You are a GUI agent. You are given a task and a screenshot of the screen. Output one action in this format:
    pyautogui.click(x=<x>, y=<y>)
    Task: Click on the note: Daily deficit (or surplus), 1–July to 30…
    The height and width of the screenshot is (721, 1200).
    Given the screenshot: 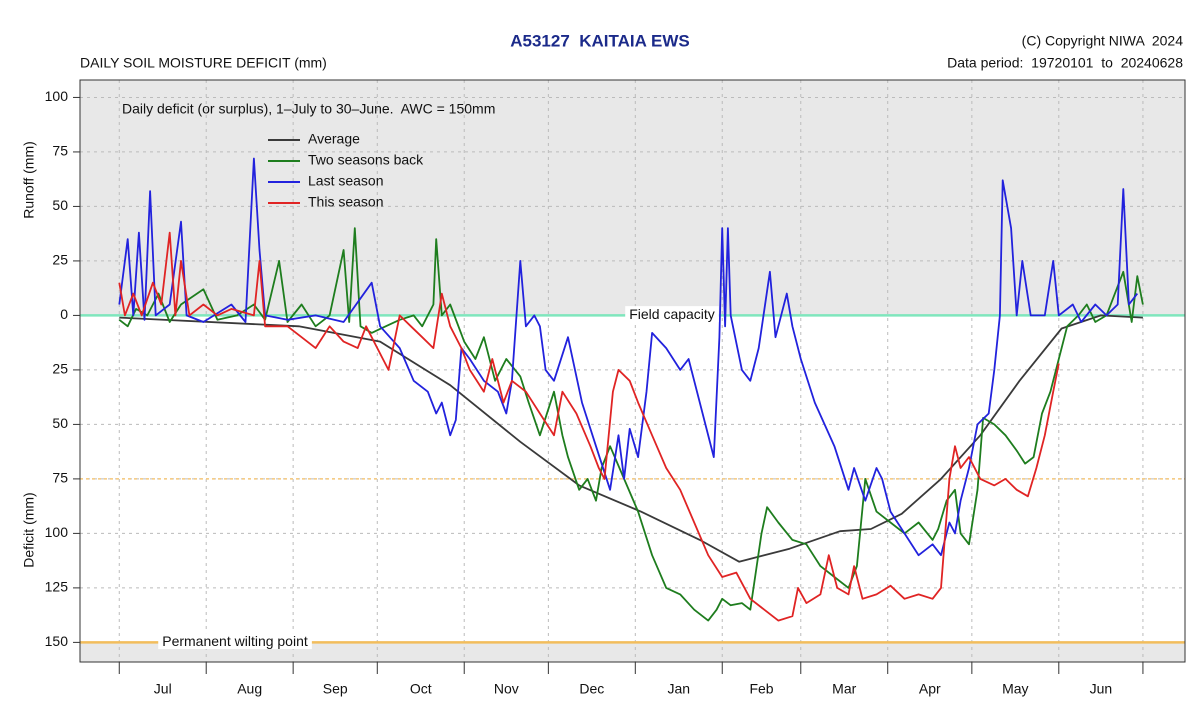 What is the action you would take?
    pyautogui.click(x=308, y=109)
    